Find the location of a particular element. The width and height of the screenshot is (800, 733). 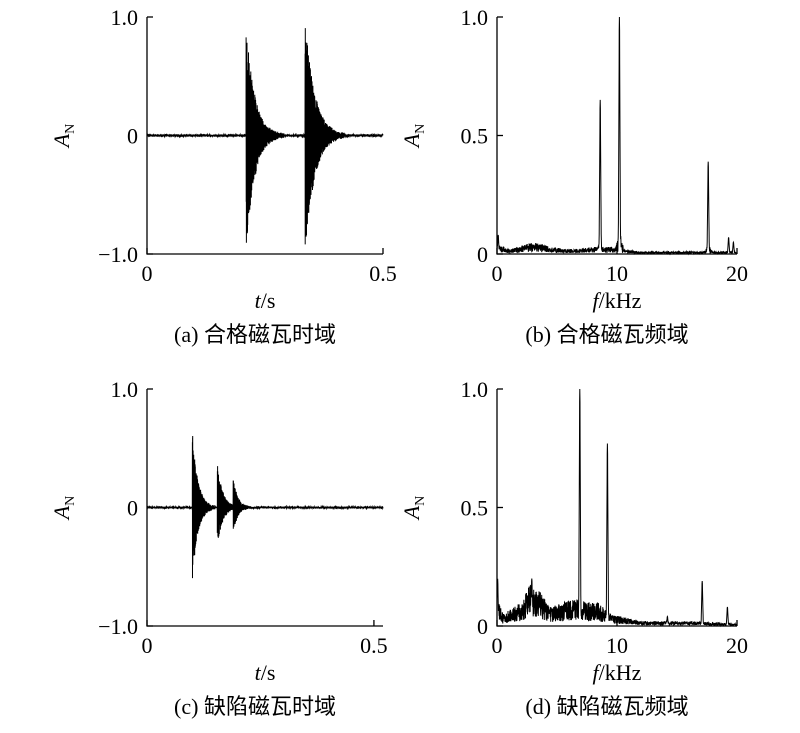

panel-a-caption: (a) 合格磁瓦时域 is located at coordinates (255, 334).